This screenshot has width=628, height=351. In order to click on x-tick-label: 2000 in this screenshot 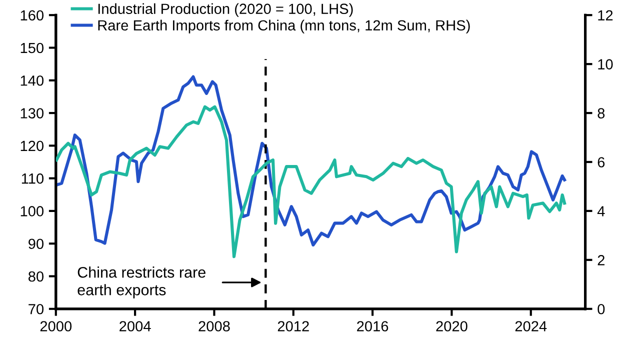, I will do `click(56, 326)`.